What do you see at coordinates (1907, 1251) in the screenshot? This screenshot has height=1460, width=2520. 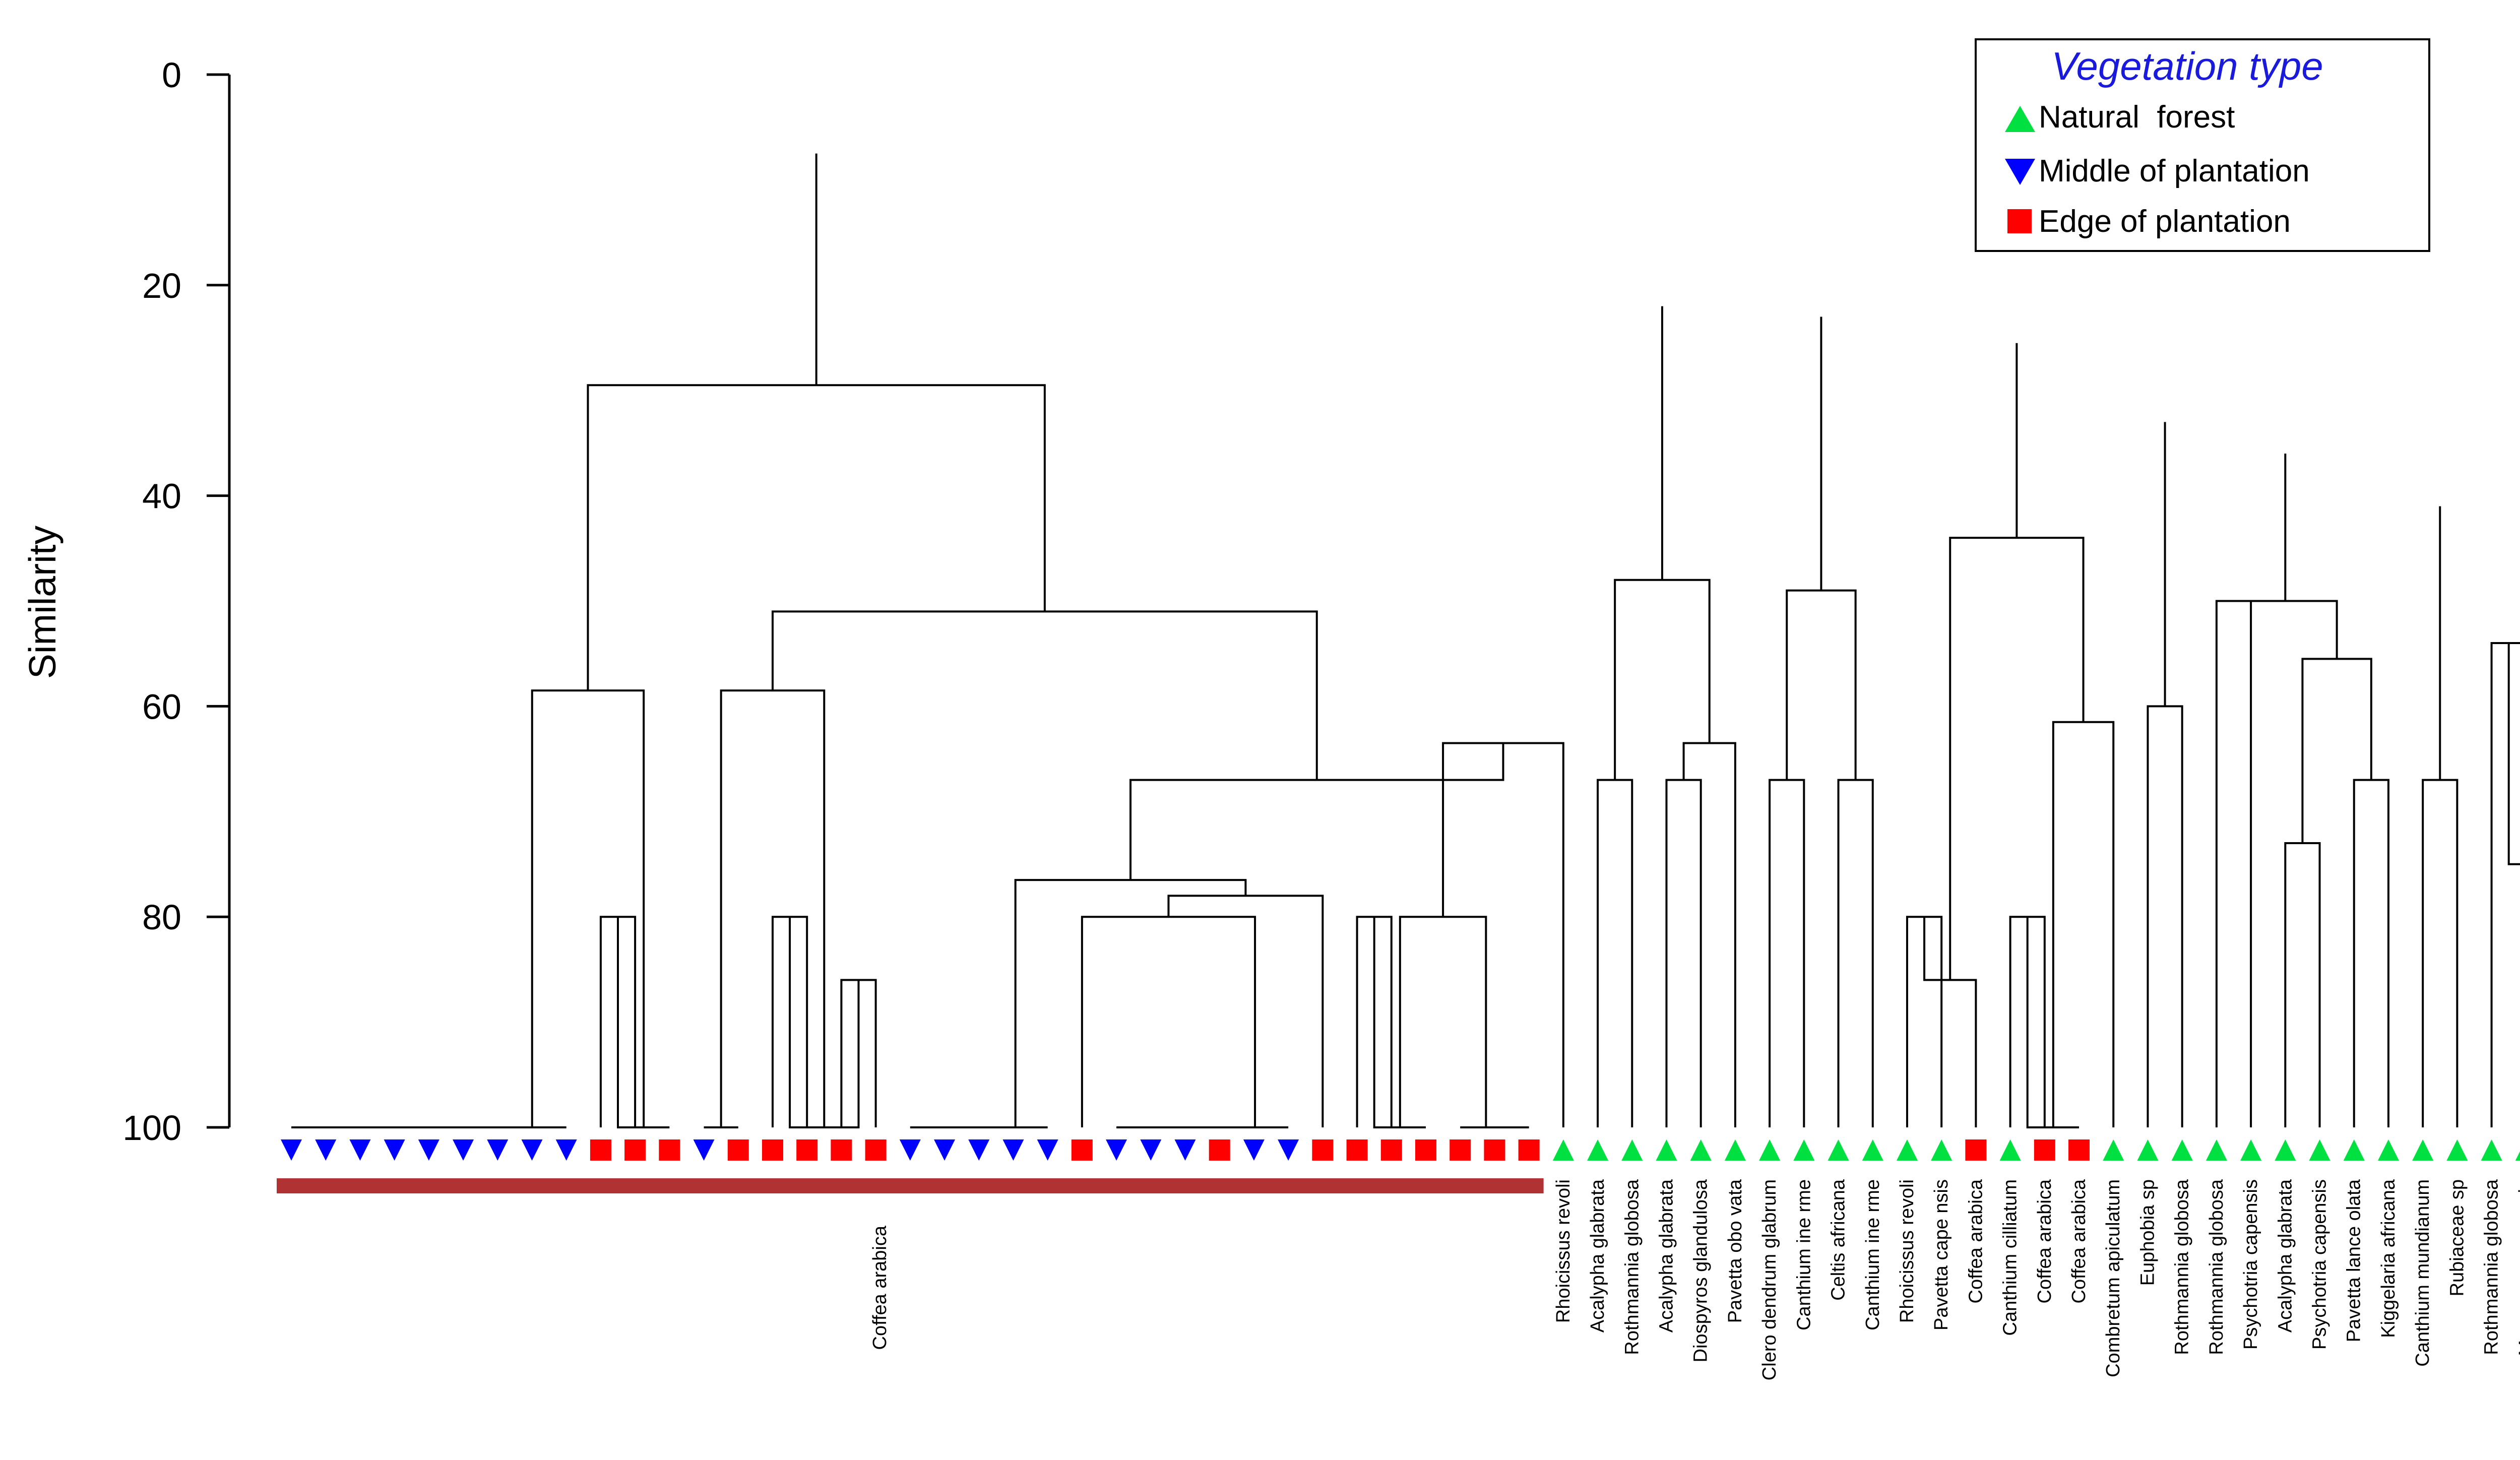 I see `leaf-label: Rhoicissus revoli` at bounding box center [1907, 1251].